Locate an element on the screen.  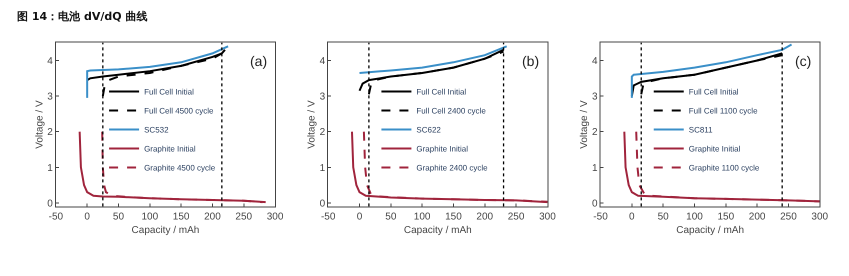
legend-label: Full Cell 2400 cycle is located at coordinates (451, 111).